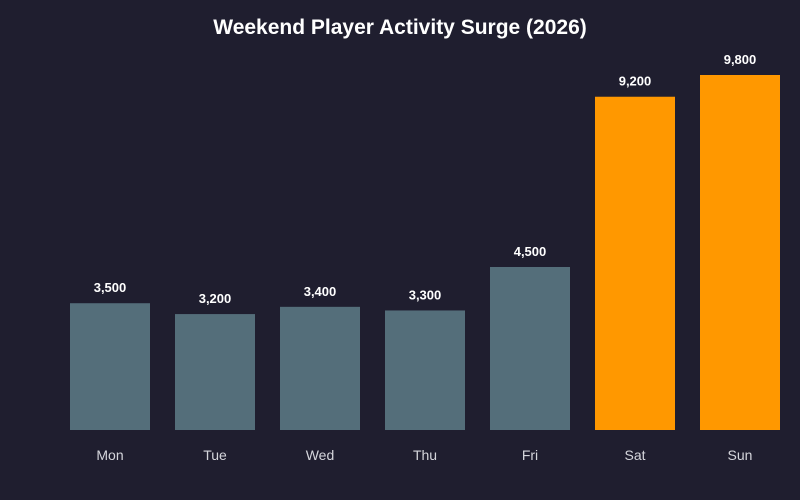 This screenshot has height=500, width=800. What do you see at coordinates (425, 294) in the screenshot?
I see `data-label-thu: 3,300` at bounding box center [425, 294].